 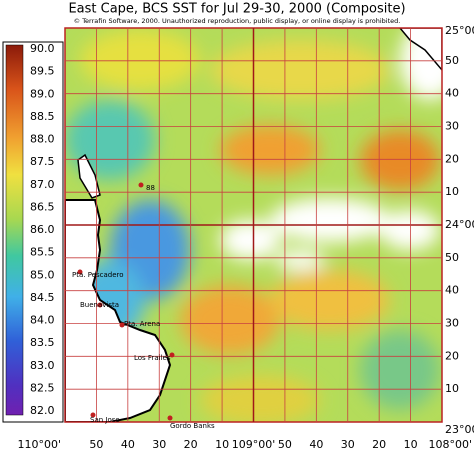 I want to click on colorbar-label: 88.5, so click(x=42, y=116).